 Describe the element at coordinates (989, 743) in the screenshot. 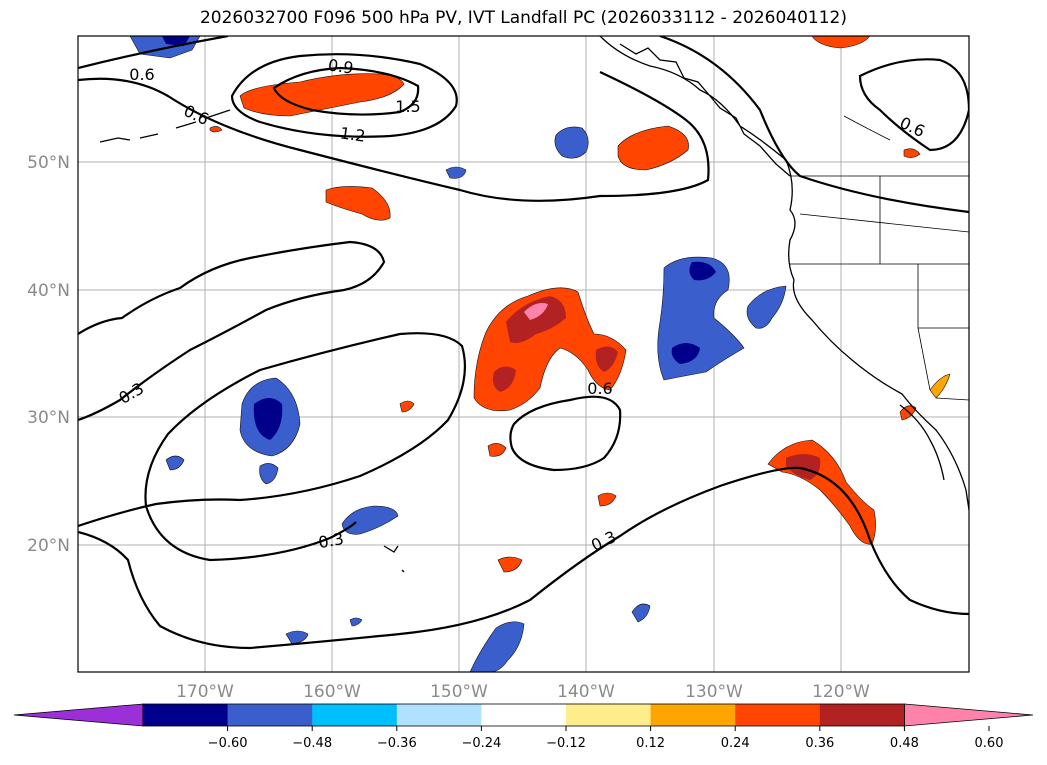

I see `colorbar-tick-label: 0.60` at that location.